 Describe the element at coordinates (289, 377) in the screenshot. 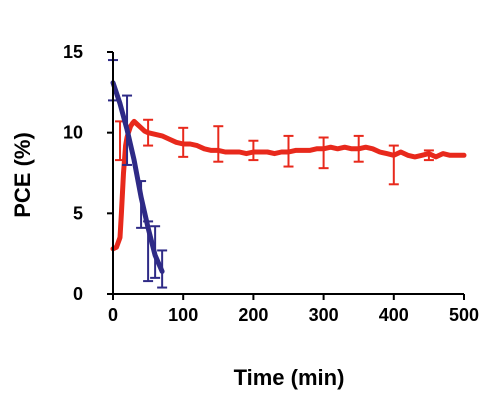

I see `x-axis-title: Time (min)` at that location.